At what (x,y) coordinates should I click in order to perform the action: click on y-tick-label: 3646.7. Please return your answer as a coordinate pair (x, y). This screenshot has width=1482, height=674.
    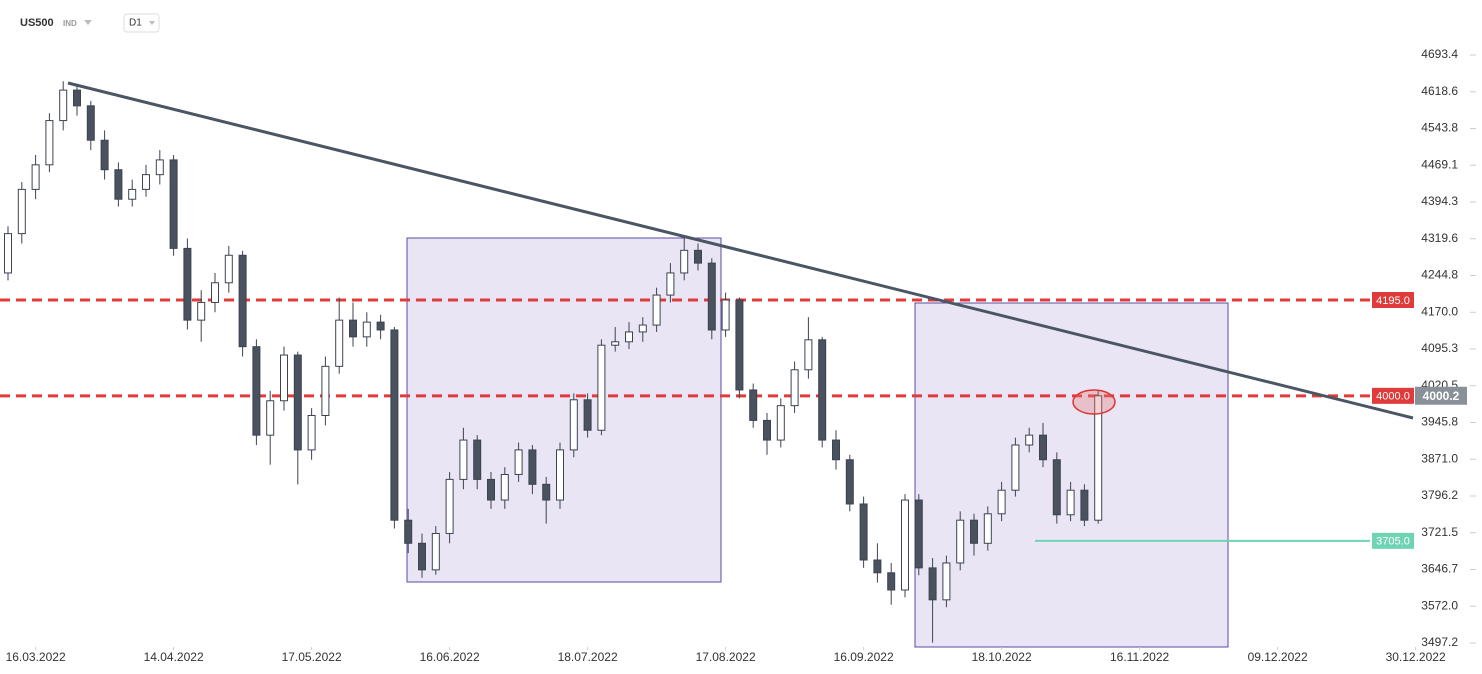
    Looking at the image, I should click on (1439, 569).